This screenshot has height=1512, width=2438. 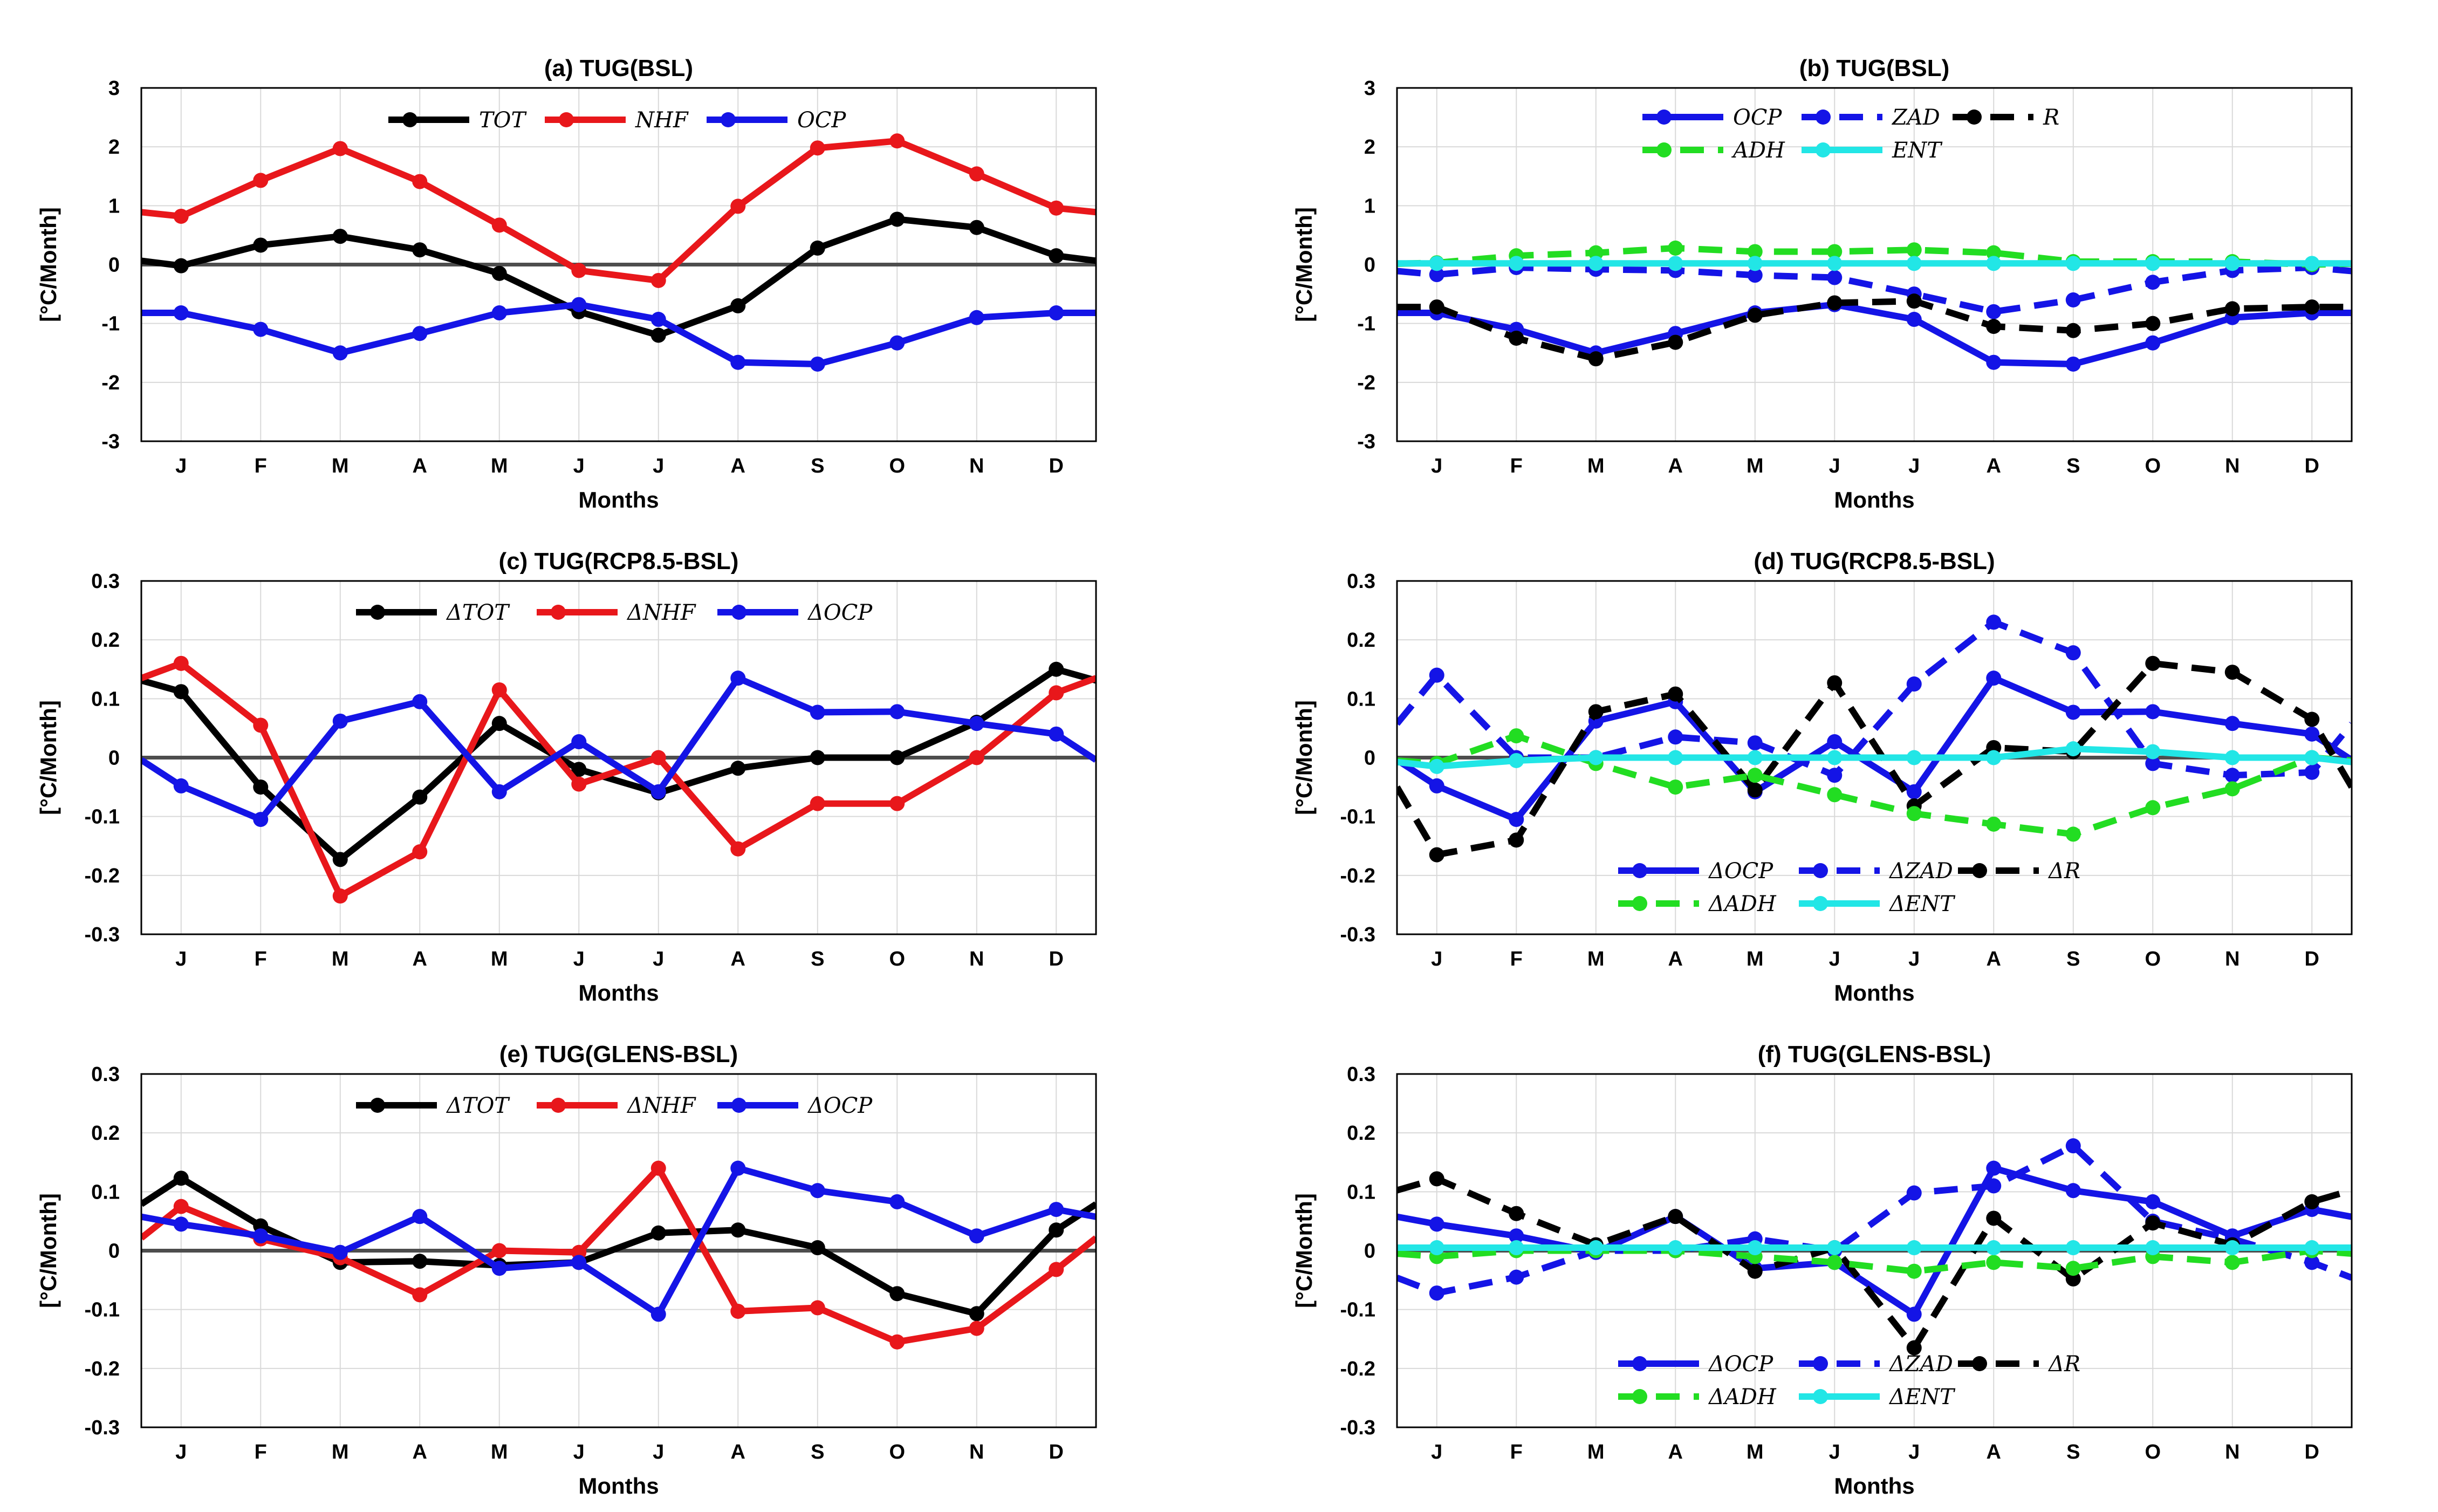 I want to click on legend-label: ΔNHF, so click(x=661, y=1105).